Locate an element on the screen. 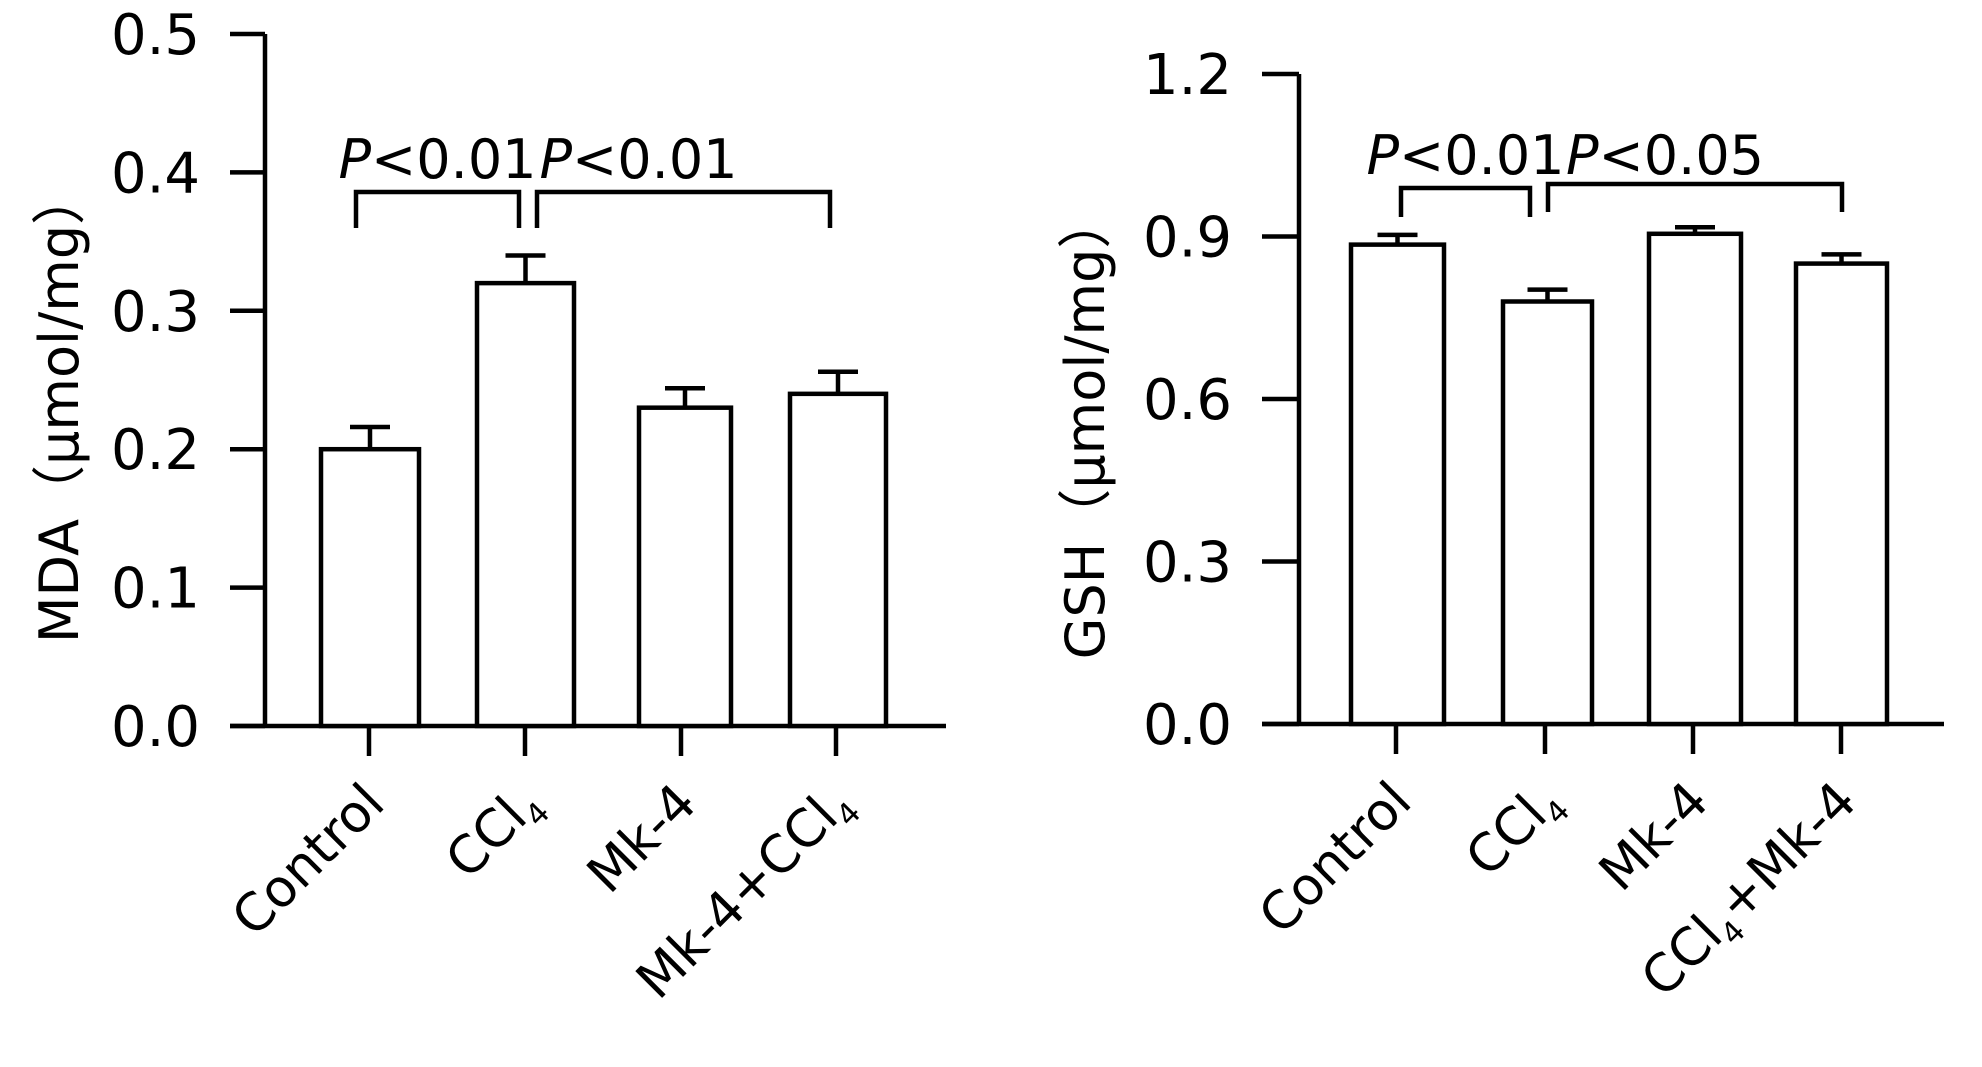  y-tick-label: 0.5 is located at coordinates (155, 35).